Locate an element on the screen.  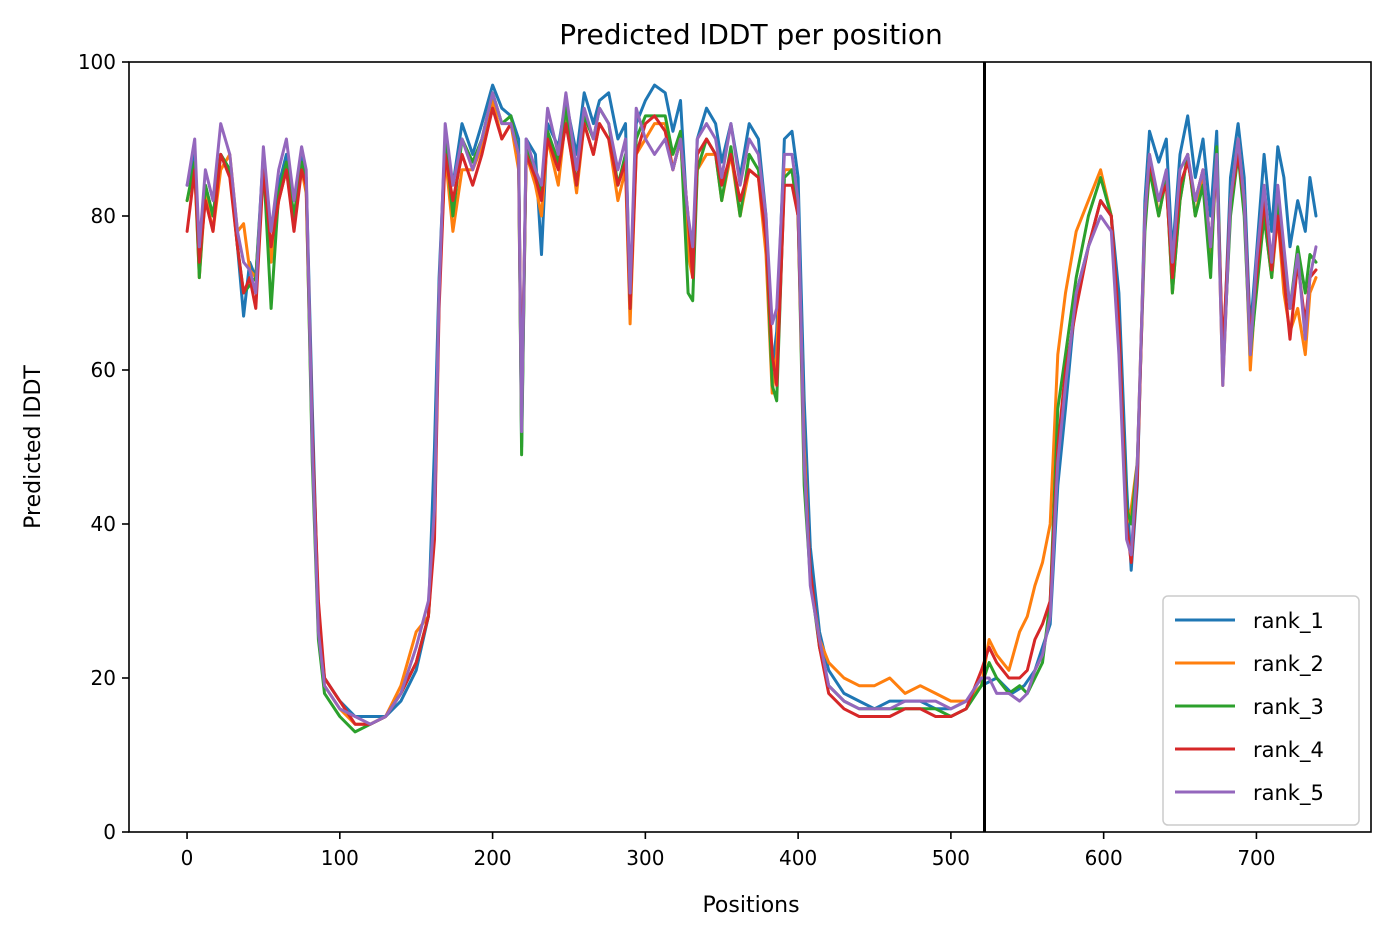
y-axis: 0 20 40 60 80 100 is located at coordinates (103, 447).